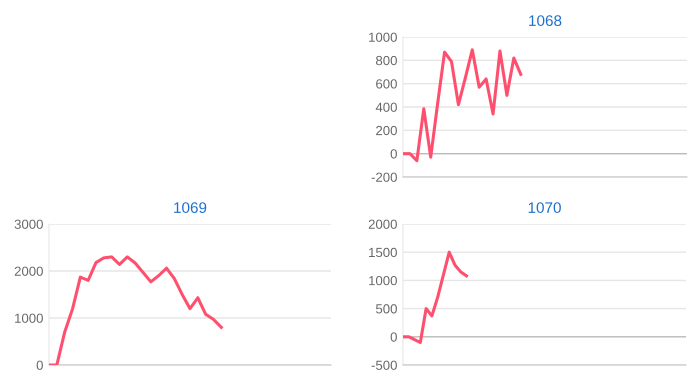  I want to click on y-tick-label: 500, so click(386, 309).